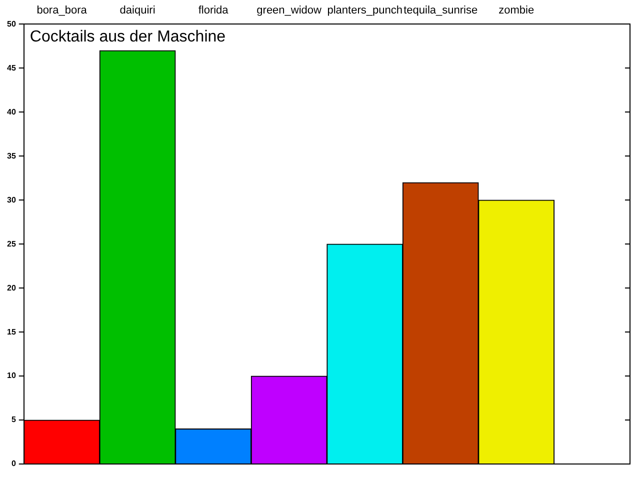  What do you see at coordinates (11, 243) in the screenshot?
I see `y-tick-label: 25` at bounding box center [11, 243].